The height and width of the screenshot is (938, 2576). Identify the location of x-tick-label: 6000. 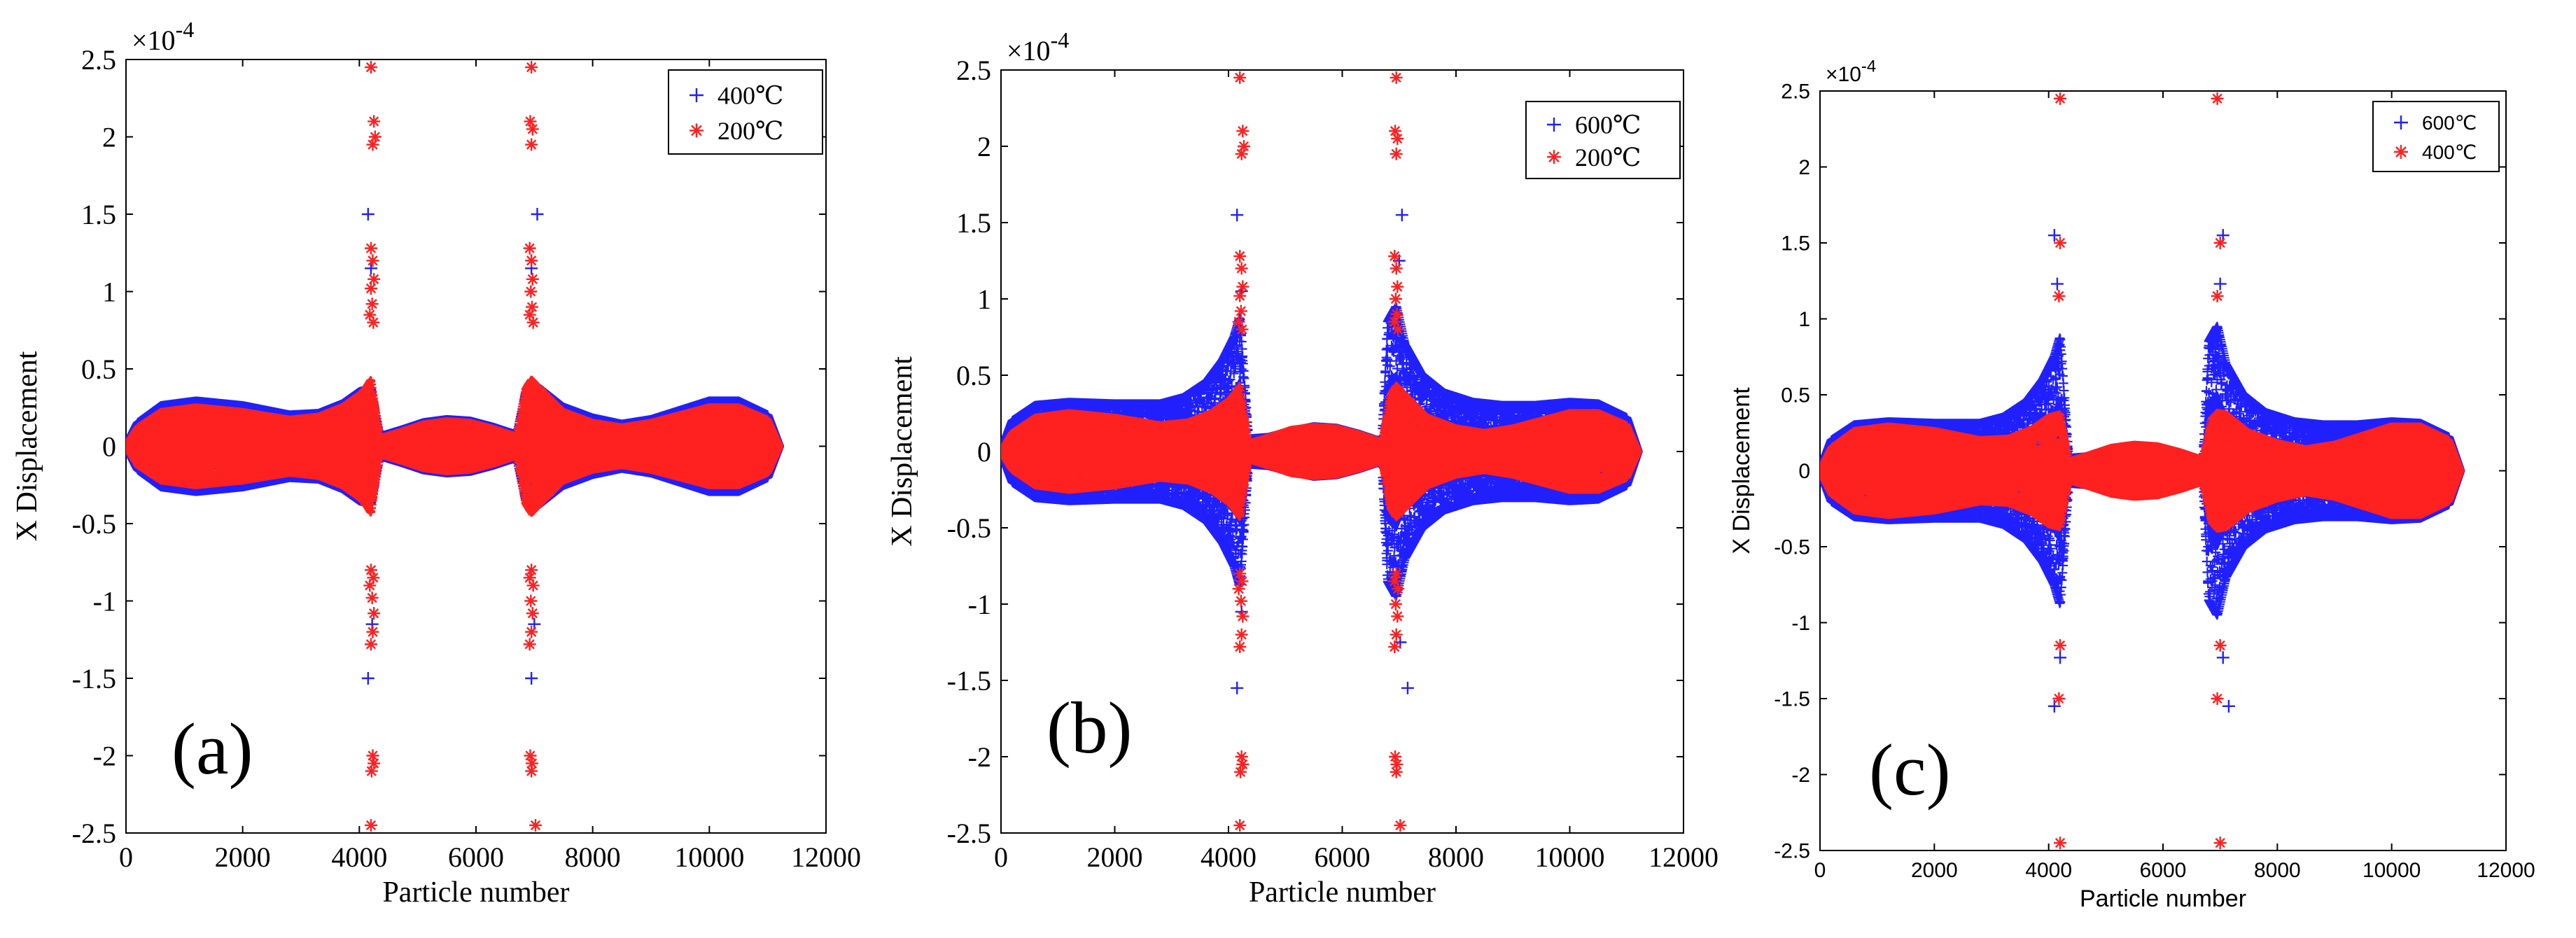
(2163, 870).